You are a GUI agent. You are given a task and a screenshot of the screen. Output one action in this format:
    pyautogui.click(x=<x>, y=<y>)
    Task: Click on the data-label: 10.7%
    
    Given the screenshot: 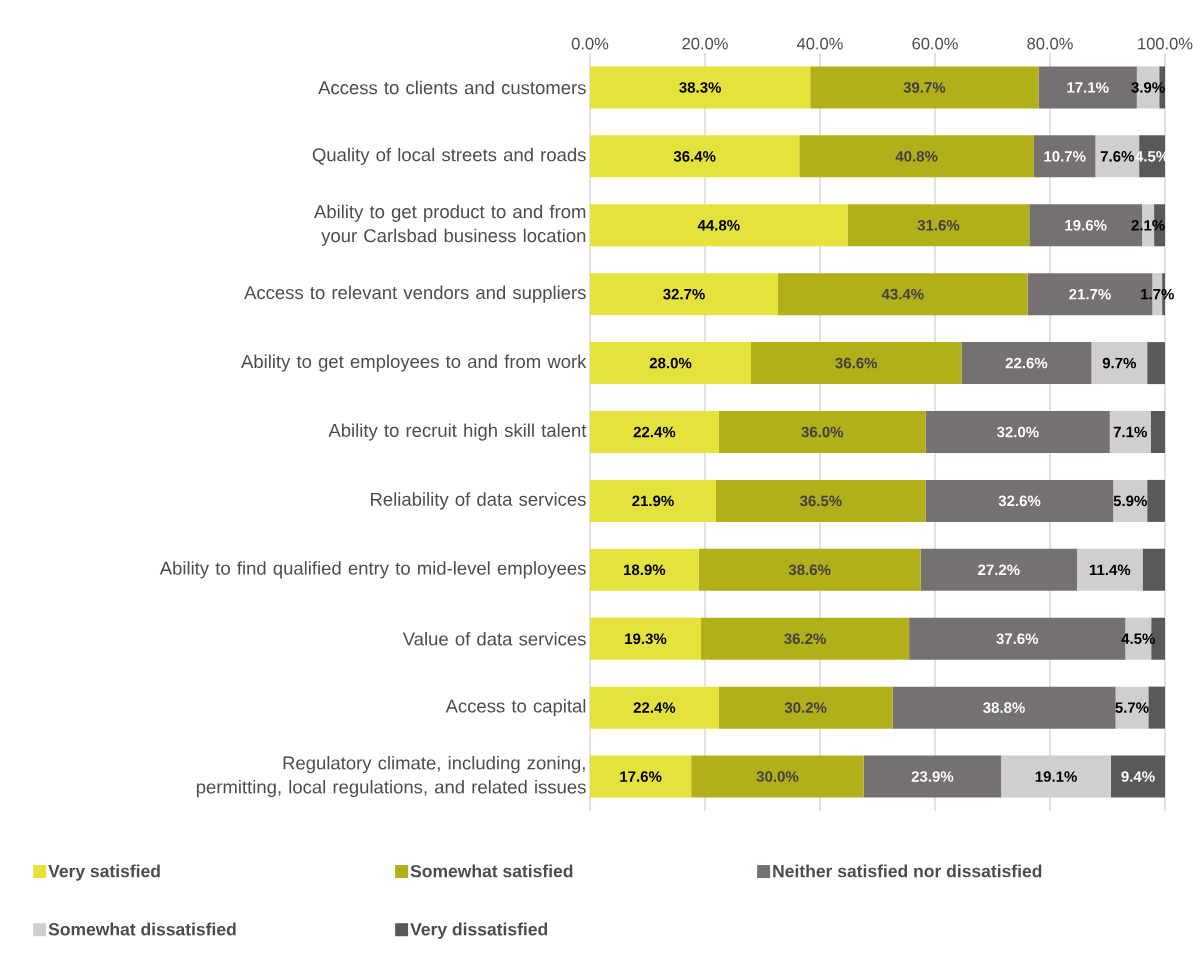 What is the action you would take?
    pyautogui.click(x=1065, y=156)
    